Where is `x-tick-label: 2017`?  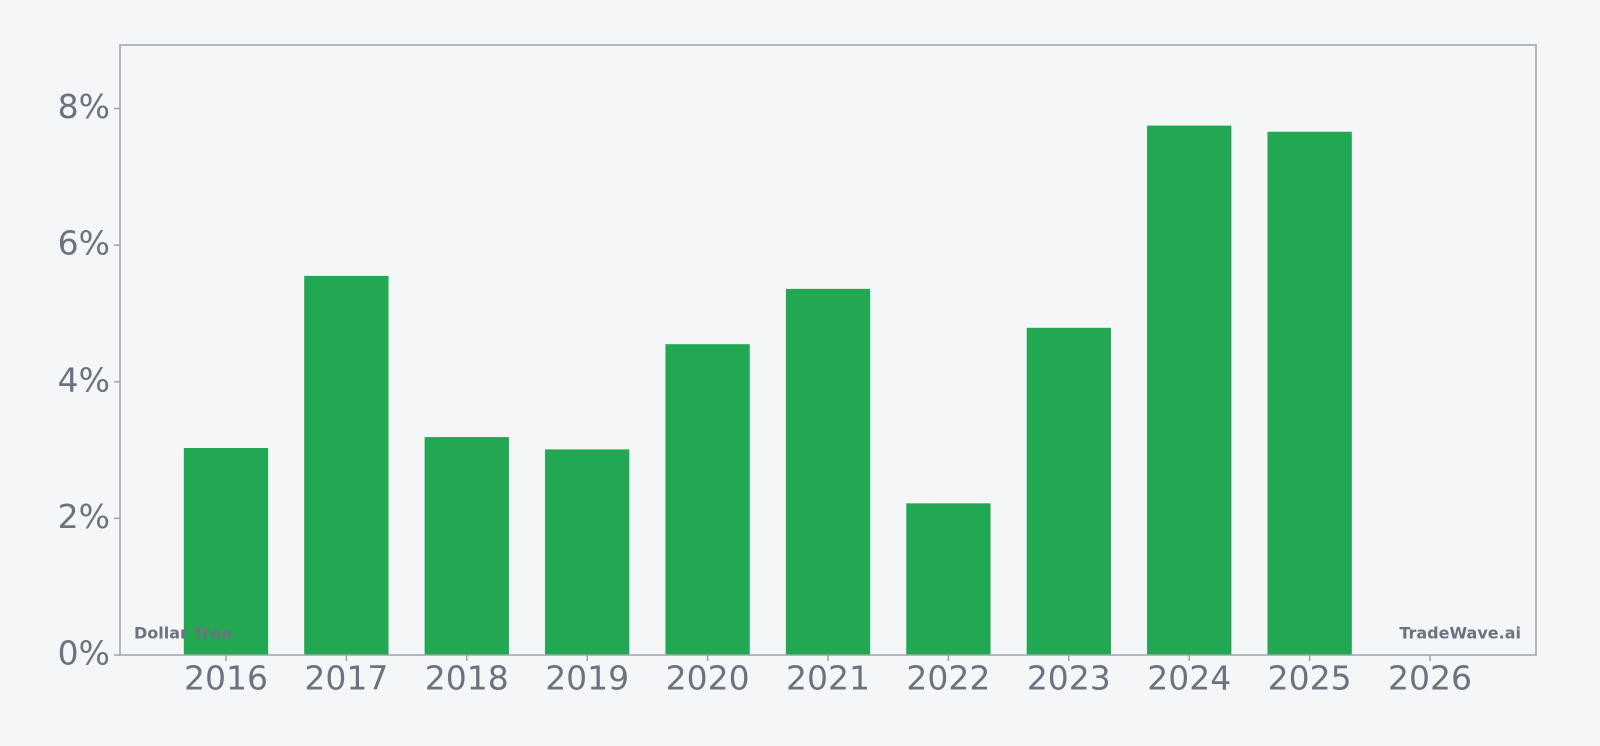 x-tick-label: 2017 is located at coordinates (346, 678).